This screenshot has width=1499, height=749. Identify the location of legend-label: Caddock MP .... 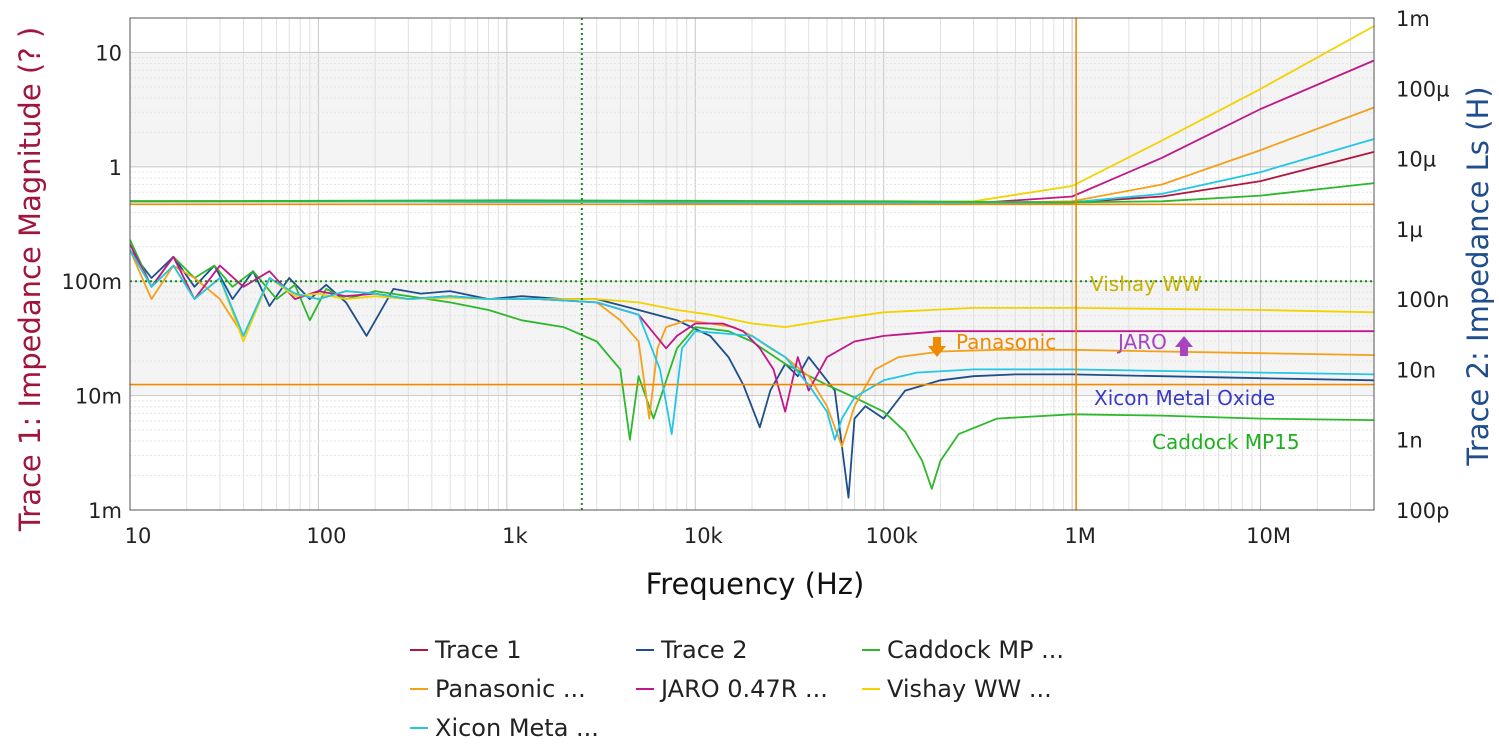
(975, 650).